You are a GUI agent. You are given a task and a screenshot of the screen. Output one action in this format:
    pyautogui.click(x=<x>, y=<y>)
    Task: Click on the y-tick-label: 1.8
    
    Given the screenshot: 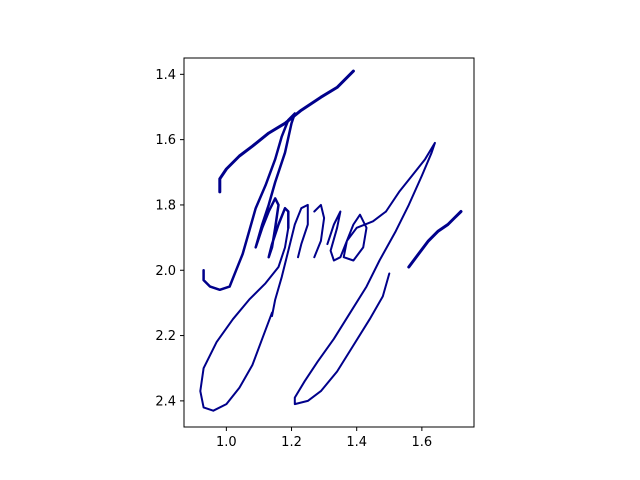 What is the action you would take?
    pyautogui.click(x=165, y=205)
    